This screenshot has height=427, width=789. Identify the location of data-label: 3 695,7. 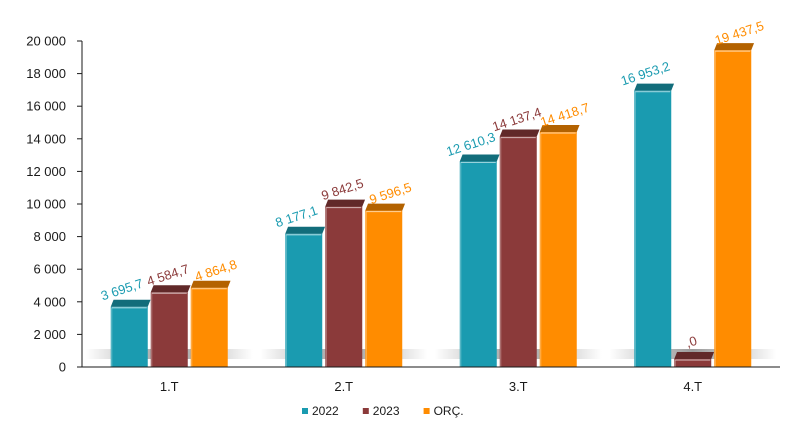
(122, 290).